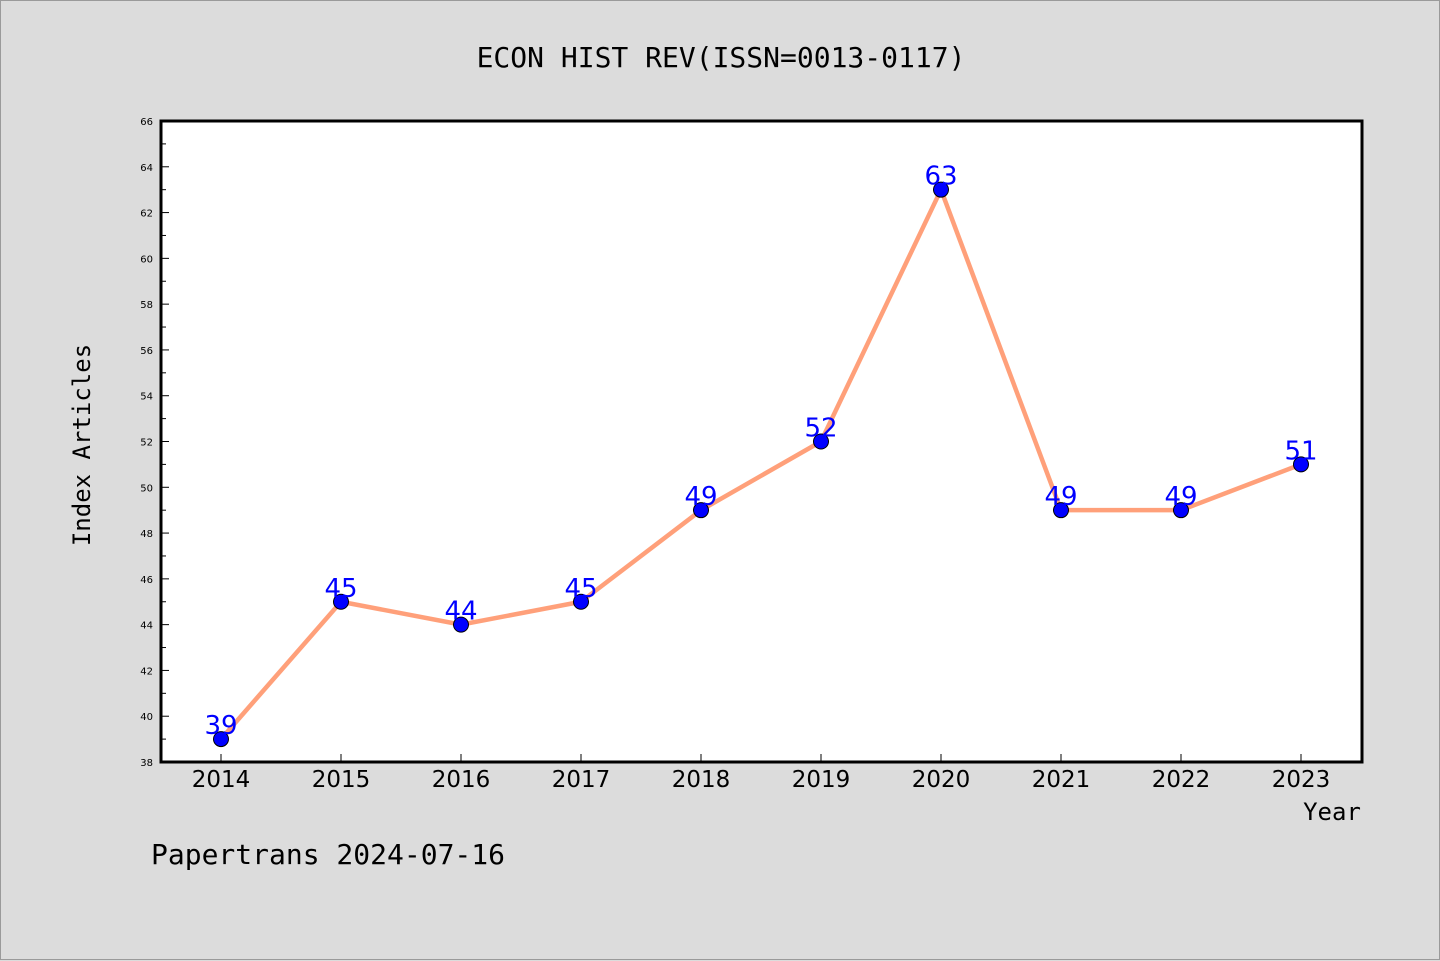  Describe the element at coordinates (581, 780) in the screenshot. I see `x-tick-label: 2017` at that location.